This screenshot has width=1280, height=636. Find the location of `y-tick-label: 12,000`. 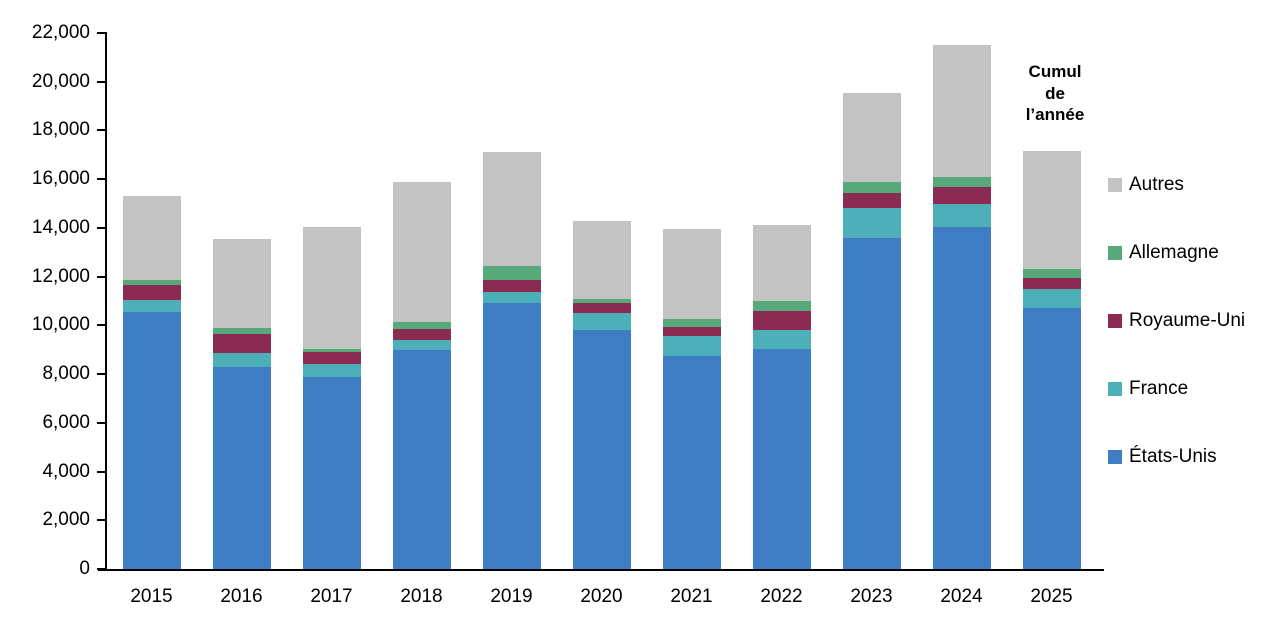

y-tick-label: 12,000 is located at coordinates (60, 276).